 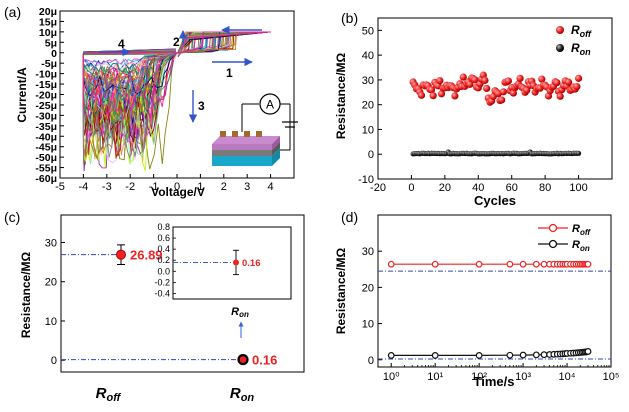 I want to click on legend-marker-ron-d, so click(x=553, y=244).